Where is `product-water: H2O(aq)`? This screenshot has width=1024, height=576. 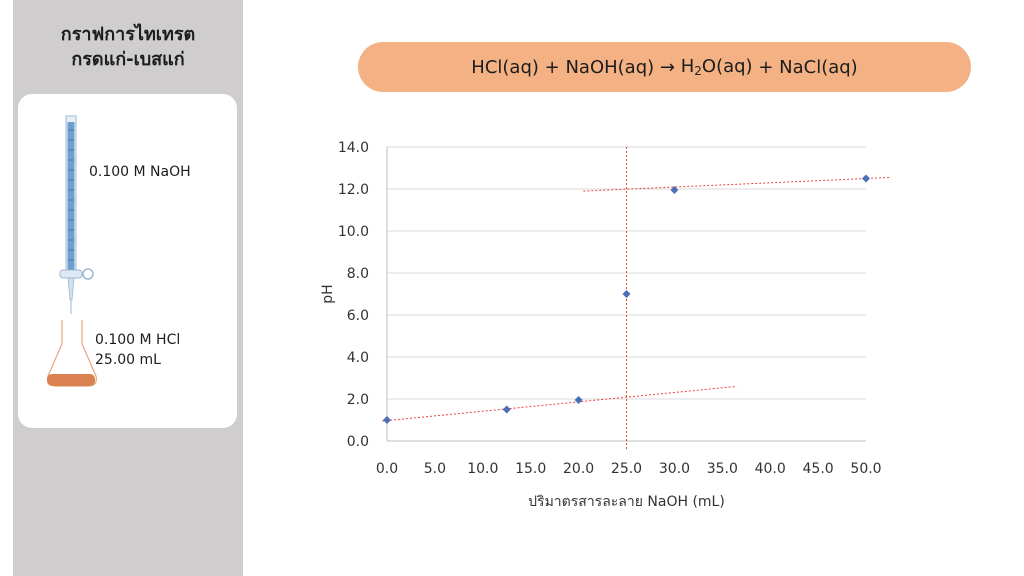 product-water: H2O(aq) is located at coordinates (716, 67).